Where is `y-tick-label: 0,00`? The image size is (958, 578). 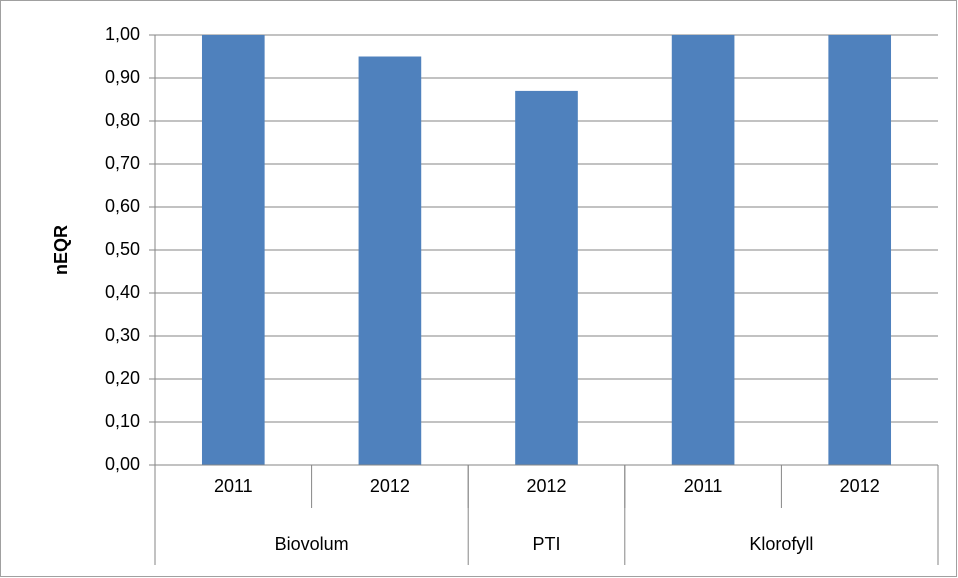 y-tick-label: 0,00 is located at coordinates (122, 464).